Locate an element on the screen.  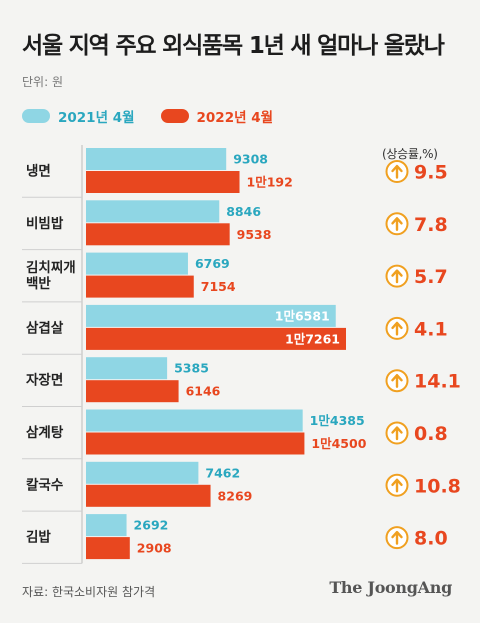
legend-swatch-2021 is located at coordinates (36, 116).